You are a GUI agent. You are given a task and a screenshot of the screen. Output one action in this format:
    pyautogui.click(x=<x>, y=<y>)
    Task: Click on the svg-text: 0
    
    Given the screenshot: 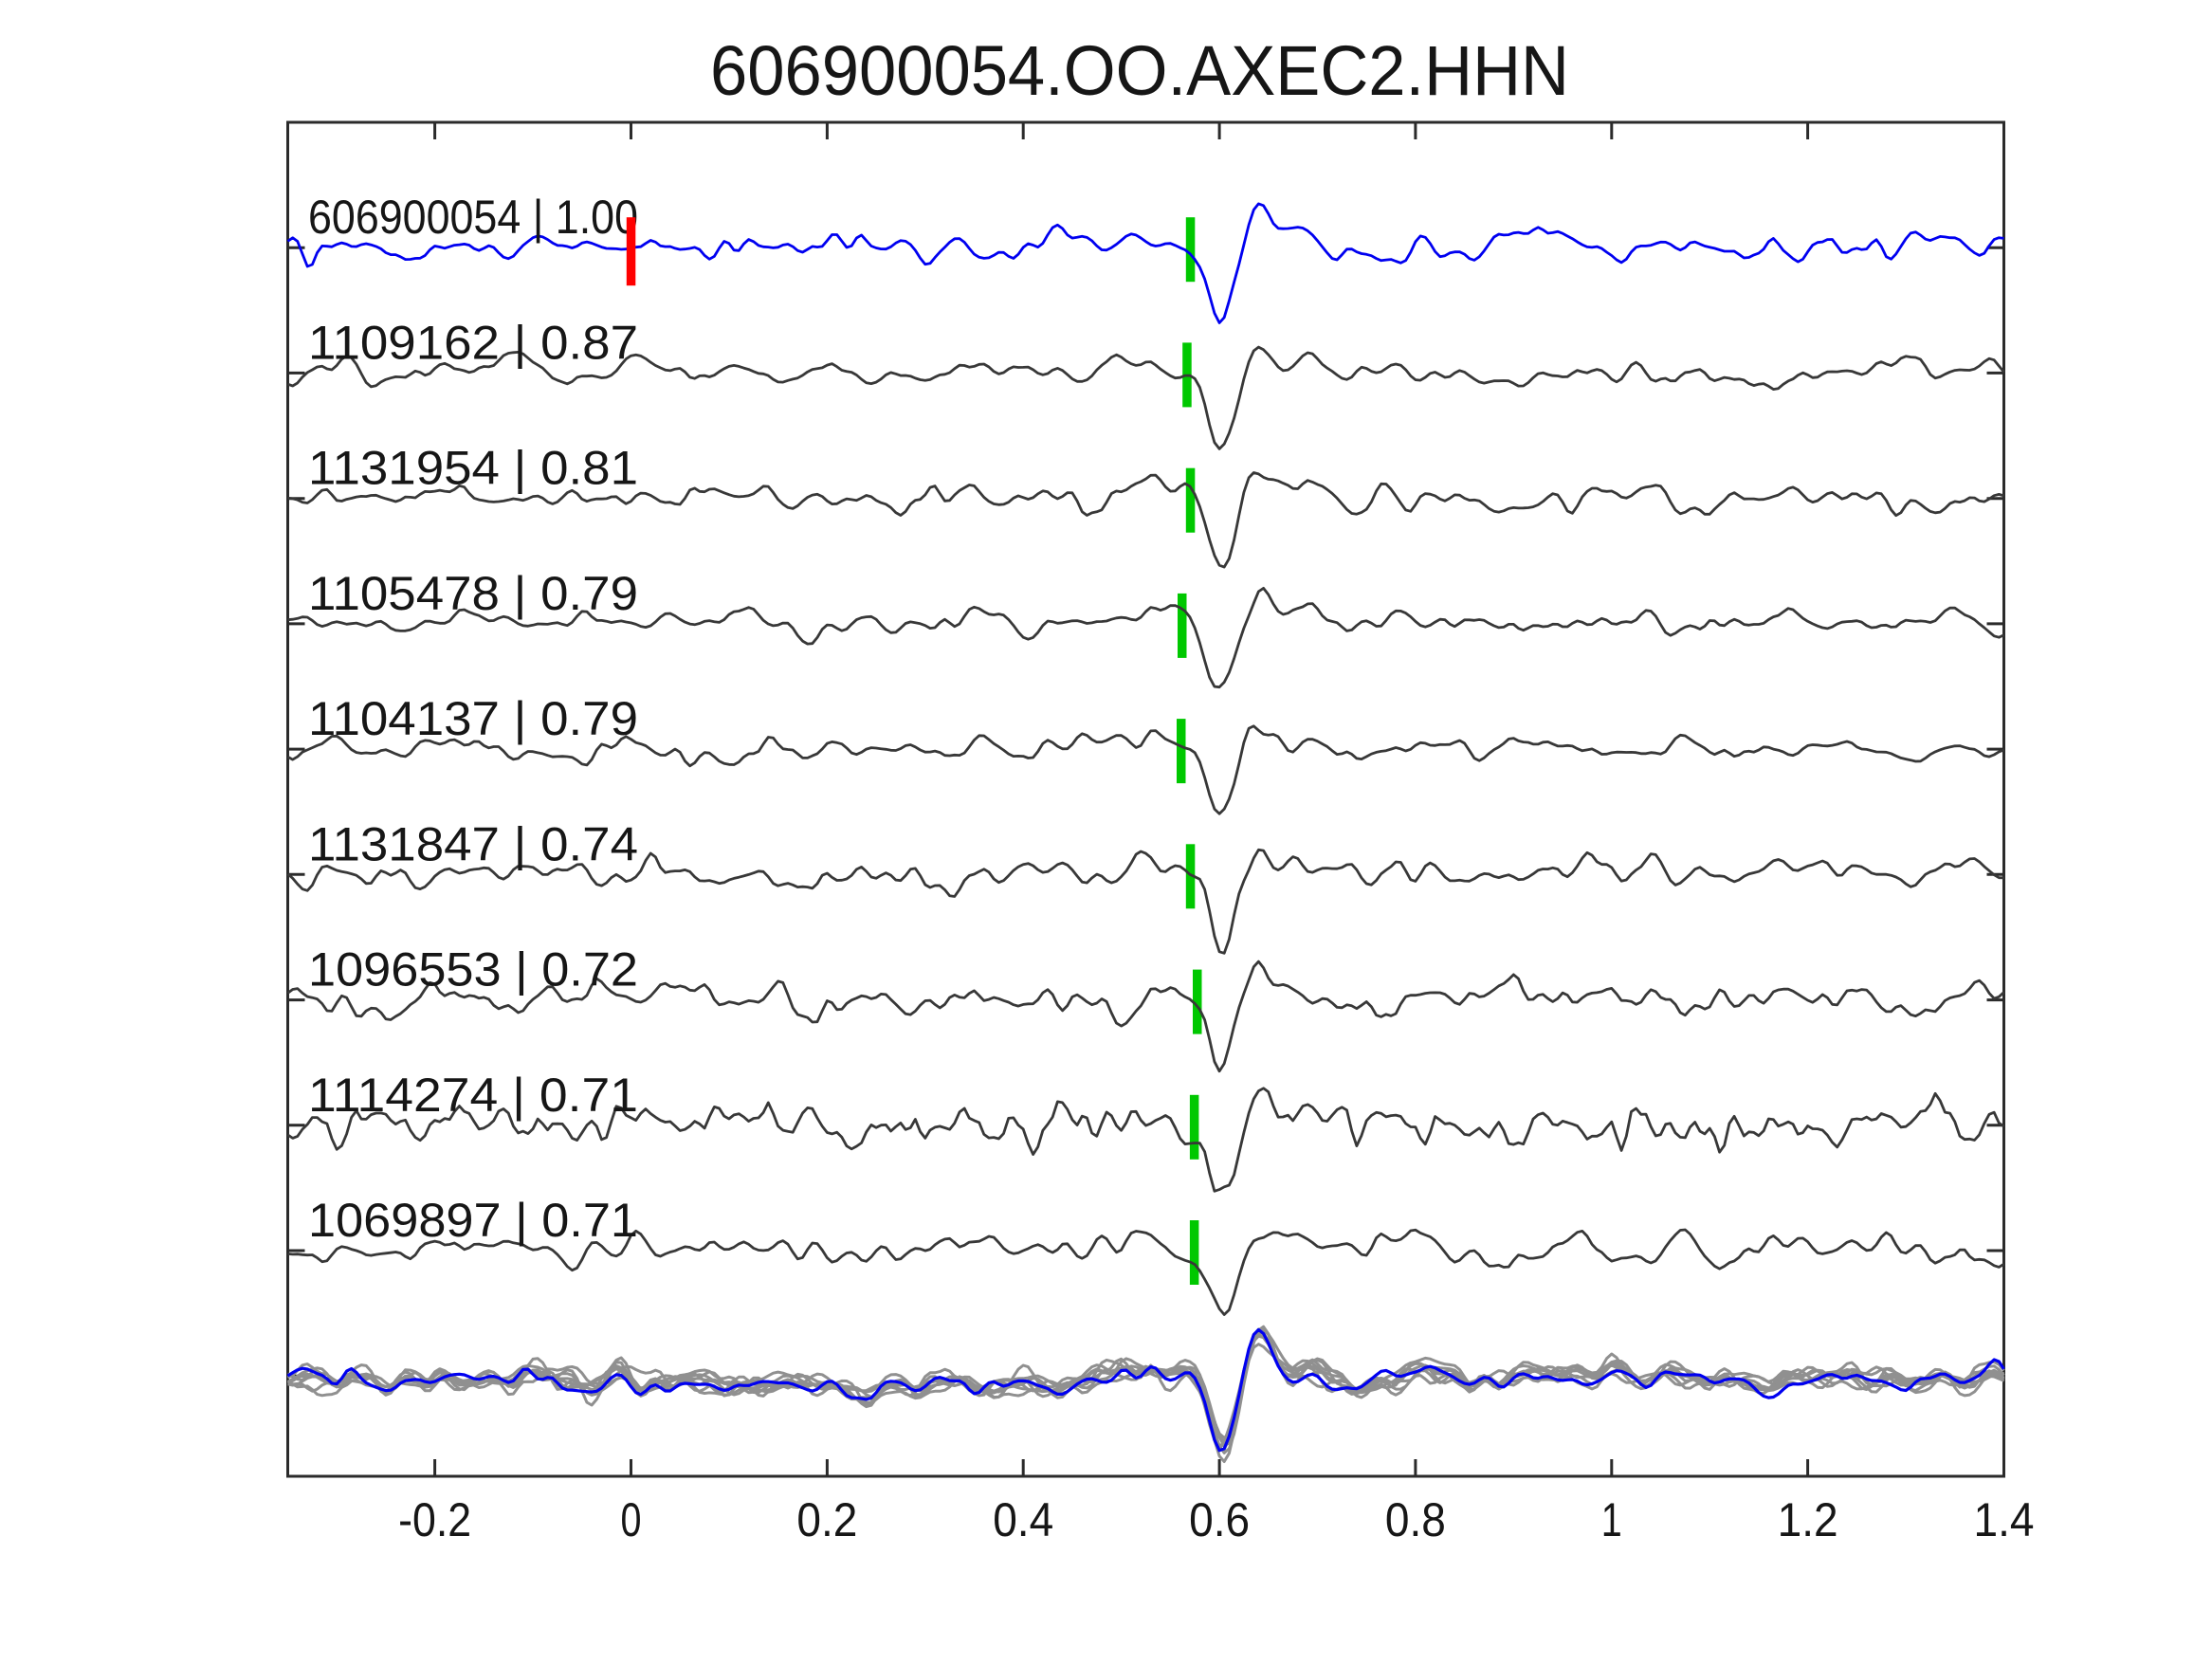 What is the action you would take?
    pyautogui.click(x=631, y=1519)
    